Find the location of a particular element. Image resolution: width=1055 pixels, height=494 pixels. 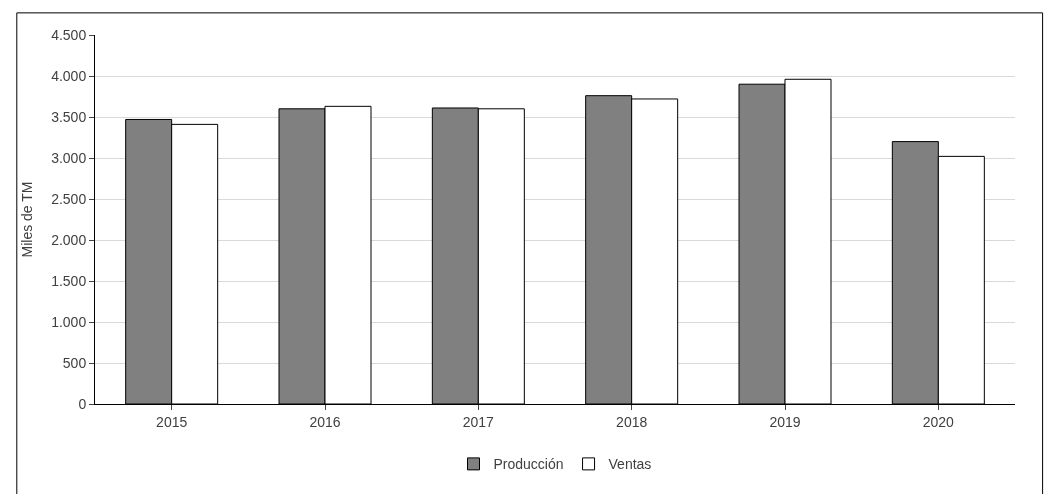

x-tick-label: 2017 is located at coordinates (478, 421).